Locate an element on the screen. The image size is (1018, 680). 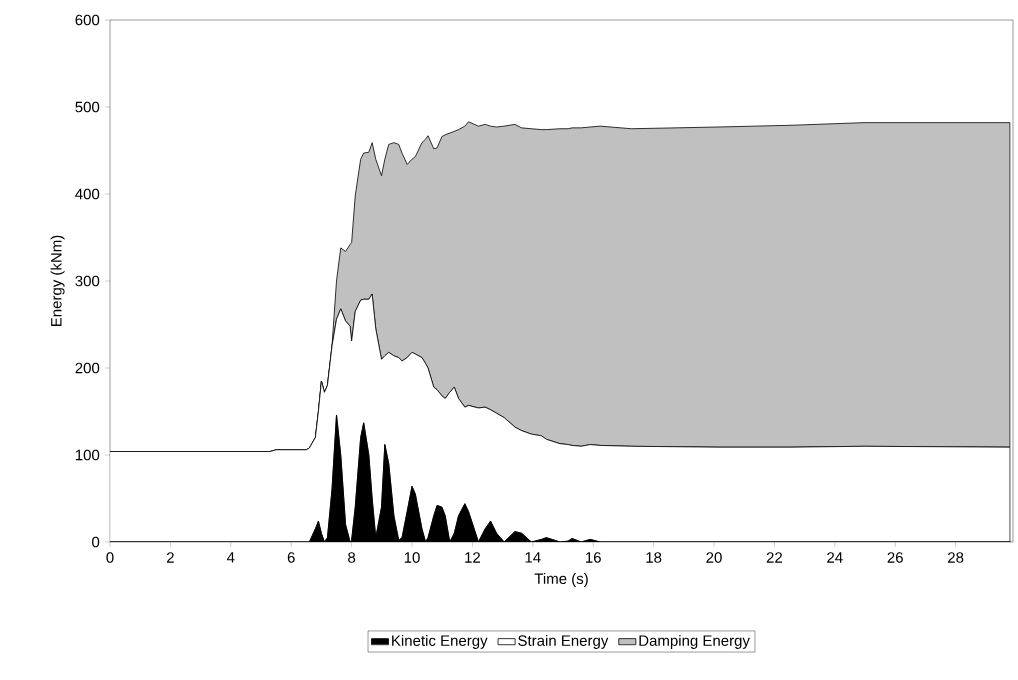
x-tick-label: 0 is located at coordinates (110, 557).